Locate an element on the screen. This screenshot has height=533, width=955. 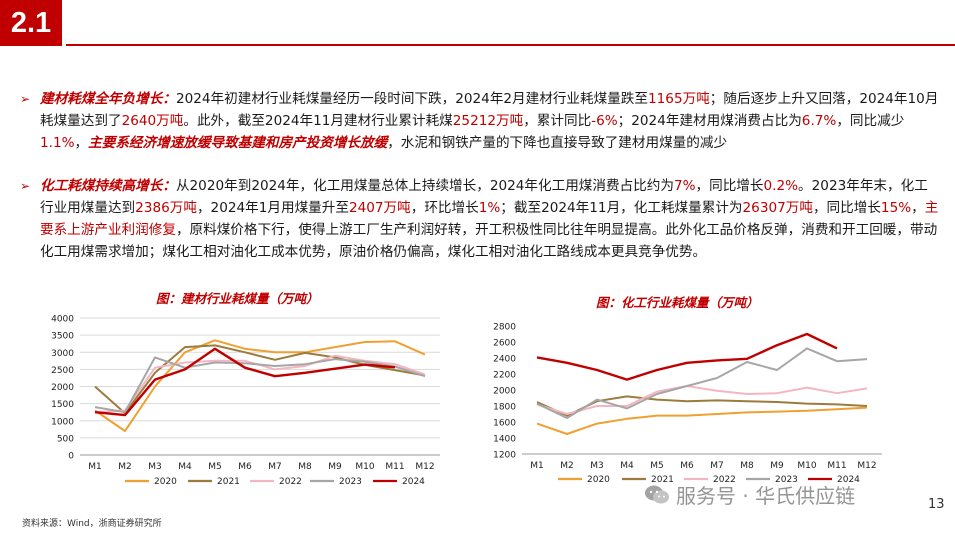
paragraph-segment: -6% is located at coordinates (604, 121).